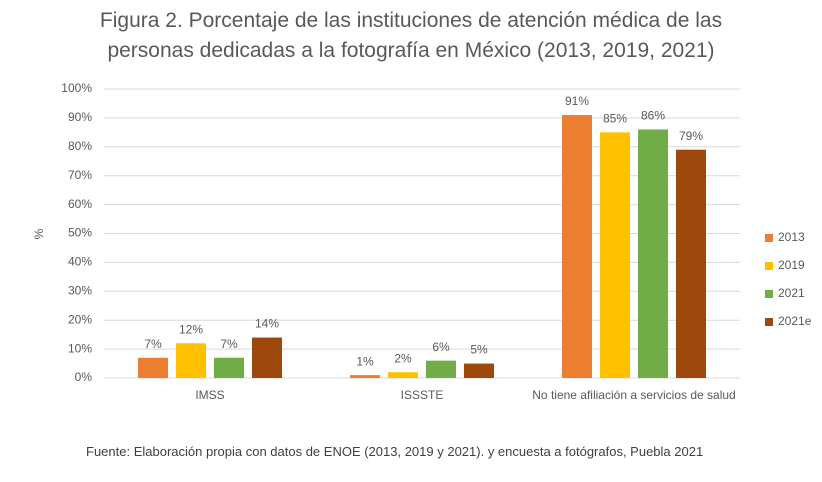 The height and width of the screenshot is (482, 822). Describe the element at coordinates (76, 88) in the screenshot. I see `y-tick-label: 100%` at that location.